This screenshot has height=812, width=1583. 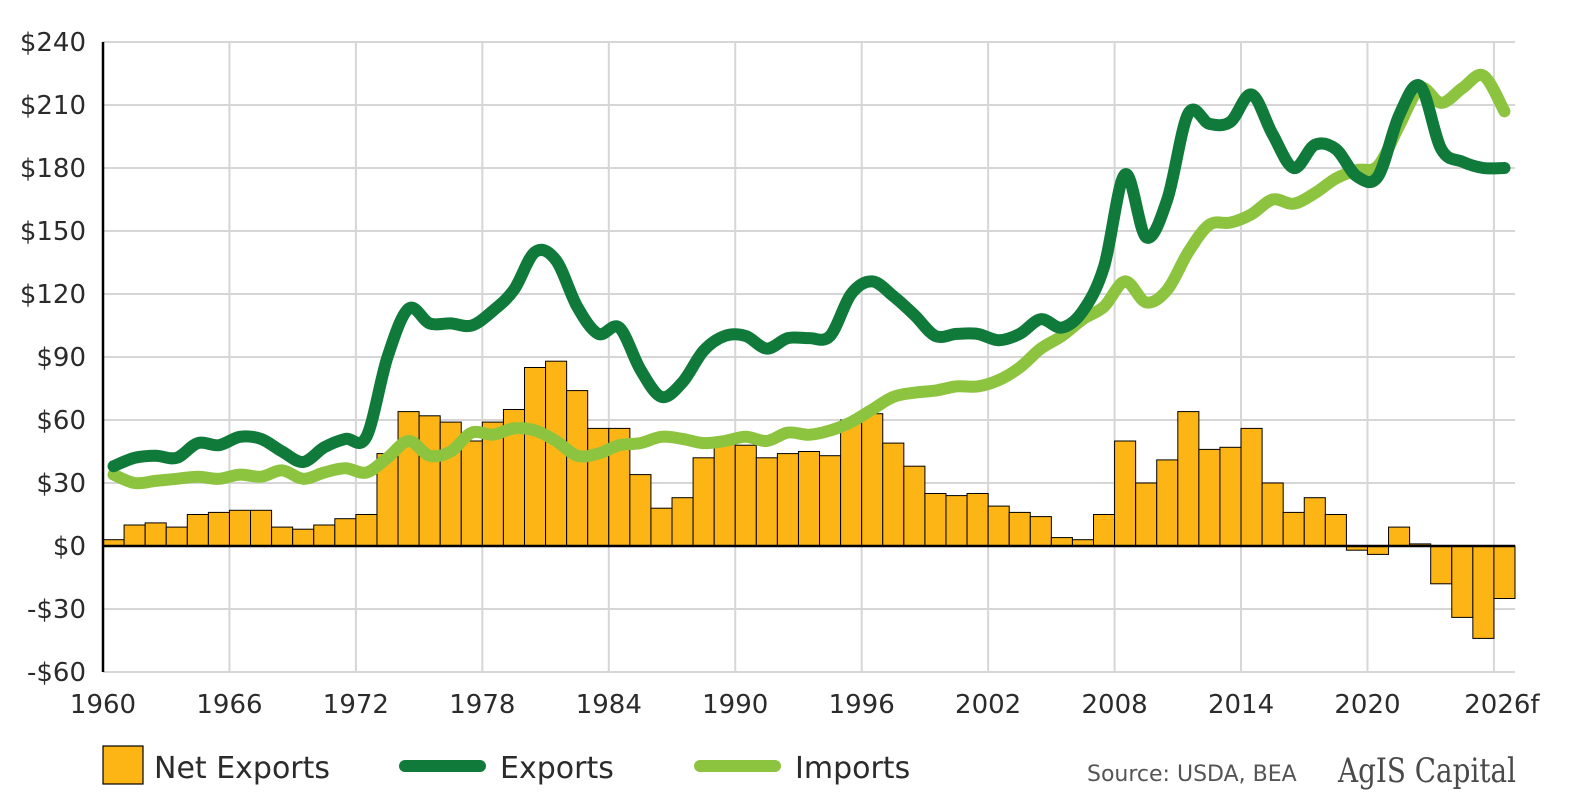 What do you see at coordinates (893, 494) in the screenshot?
I see `bar-net-exports-1997` at bounding box center [893, 494].